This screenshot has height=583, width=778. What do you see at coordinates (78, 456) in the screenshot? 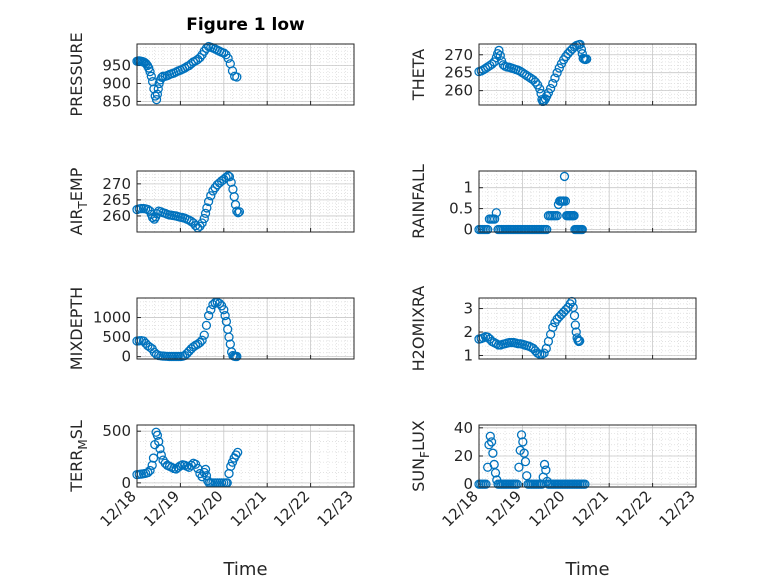
I see `y-axis-label: TERRMSL` at bounding box center [78, 456].